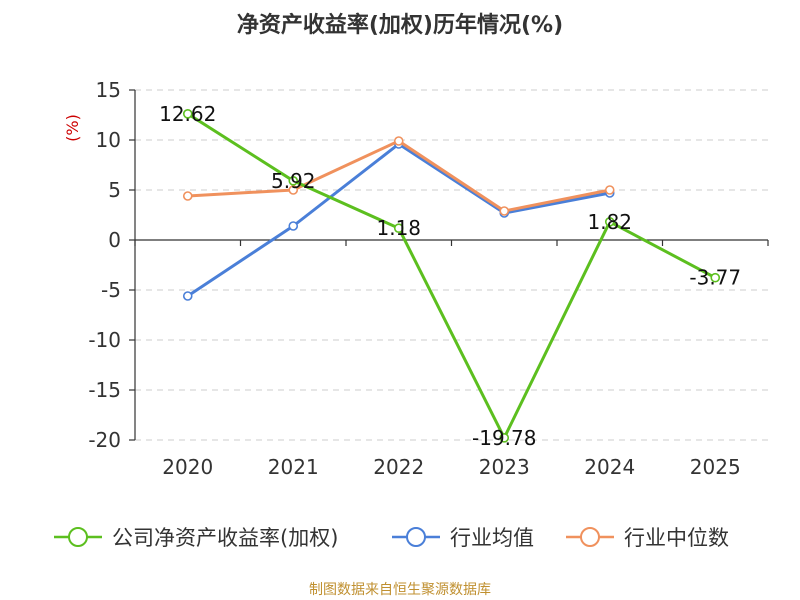 This screenshot has width=800, height=600. Describe the element at coordinates (609, 467) in the screenshot. I see `x-tick-label: 2024` at that location.